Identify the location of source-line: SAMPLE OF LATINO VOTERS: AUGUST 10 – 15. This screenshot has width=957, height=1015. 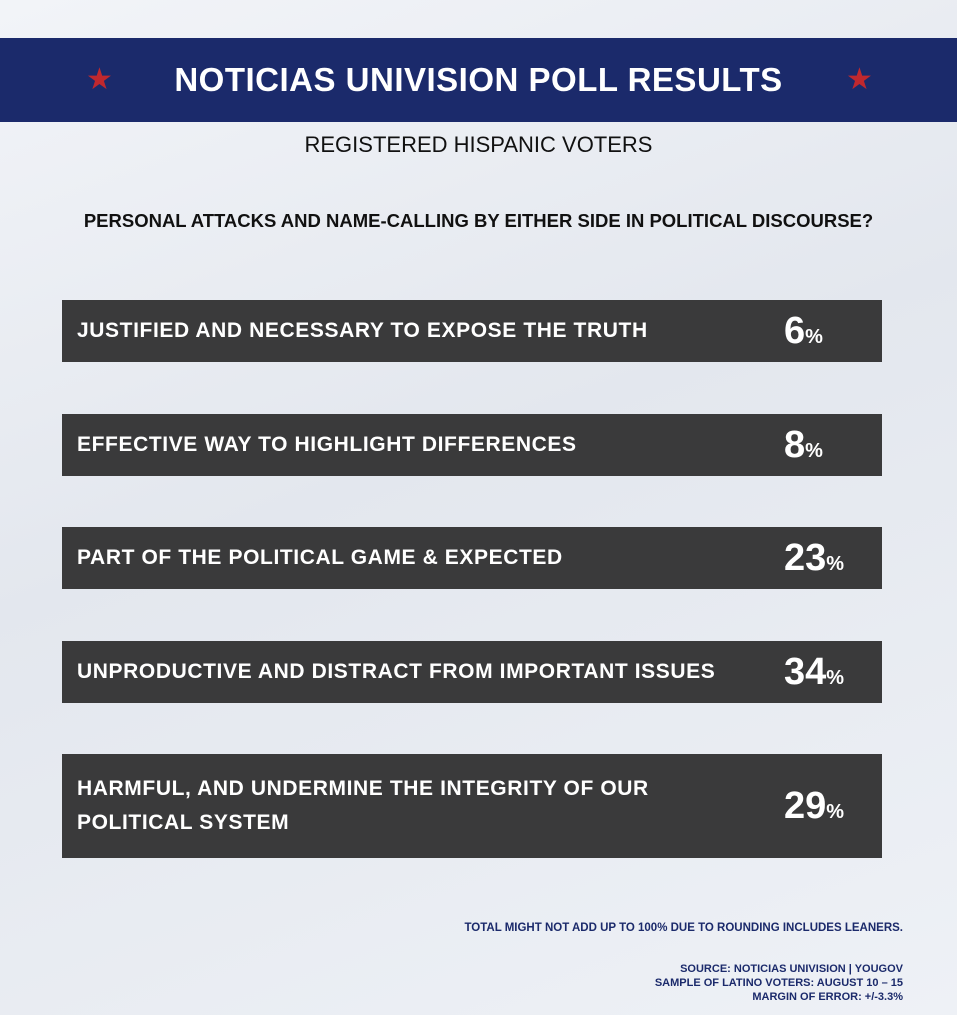
(778, 983).